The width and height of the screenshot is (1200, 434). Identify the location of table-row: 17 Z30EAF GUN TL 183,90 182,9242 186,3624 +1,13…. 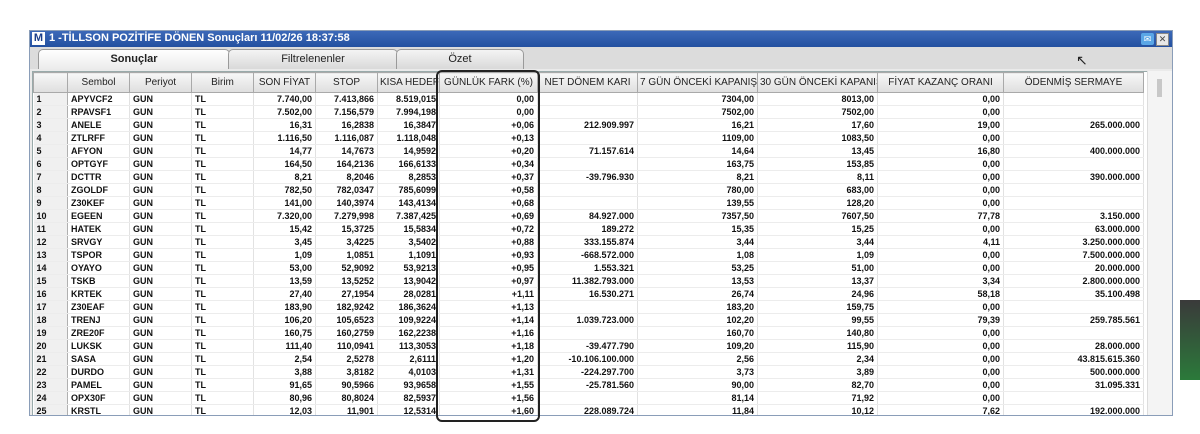
(588, 307).